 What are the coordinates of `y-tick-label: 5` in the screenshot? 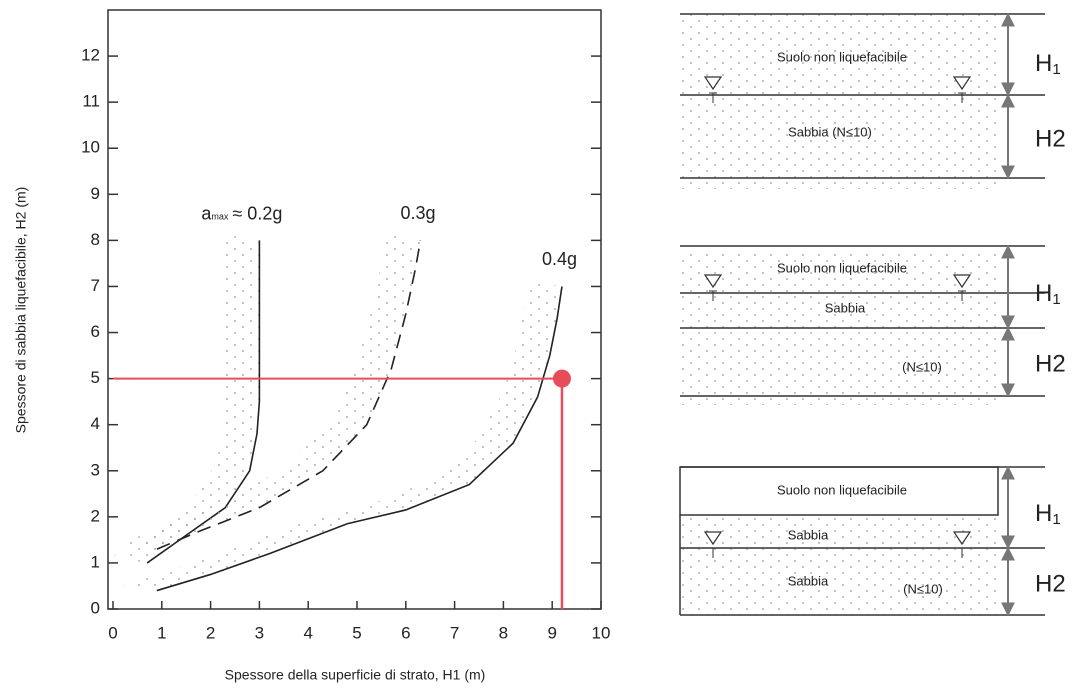 It's located at (95, 377).